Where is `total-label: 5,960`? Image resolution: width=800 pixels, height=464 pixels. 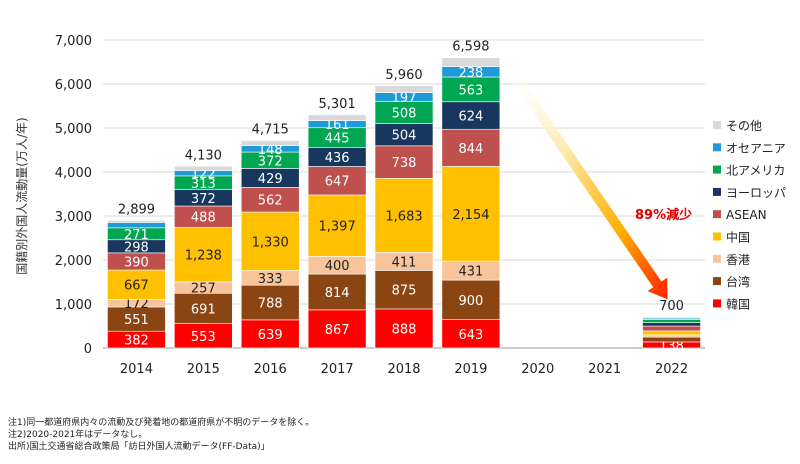
total-label: 5,960 is located at coordinates (403, 75).